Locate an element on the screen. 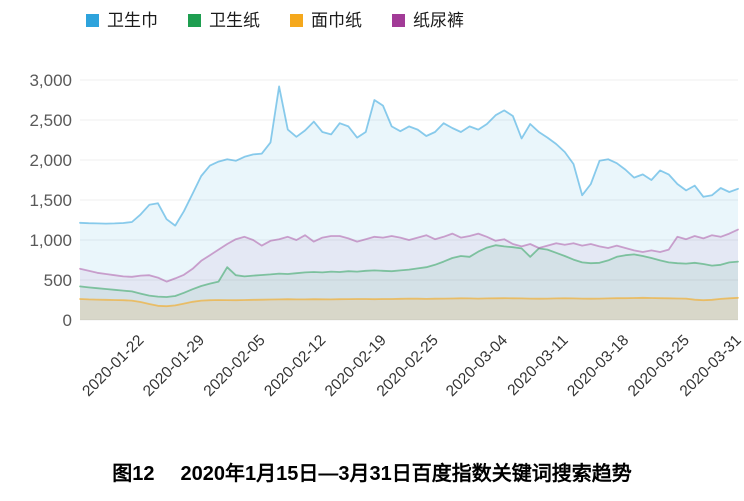 The image size is (744, 501). x-axis-tick-label: 2020-01-22 is located at coordinates (113, 366).